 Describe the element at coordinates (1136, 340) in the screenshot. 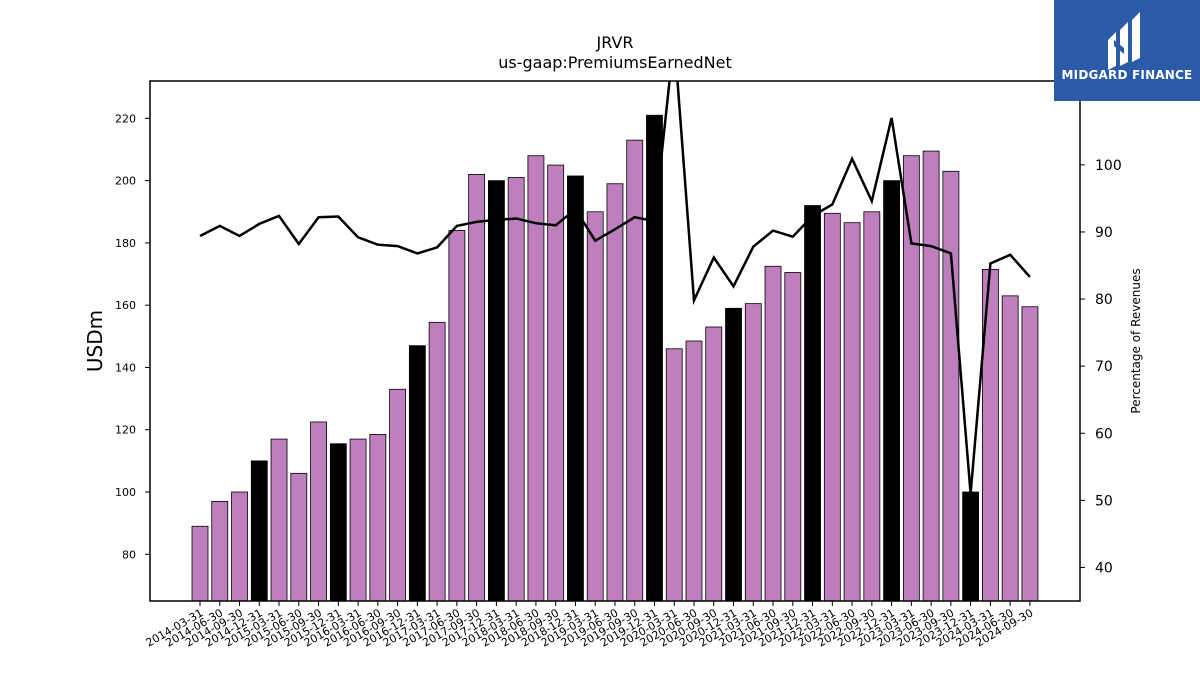

I see `y2-axis-label: Percentage of Revenues` at that location.